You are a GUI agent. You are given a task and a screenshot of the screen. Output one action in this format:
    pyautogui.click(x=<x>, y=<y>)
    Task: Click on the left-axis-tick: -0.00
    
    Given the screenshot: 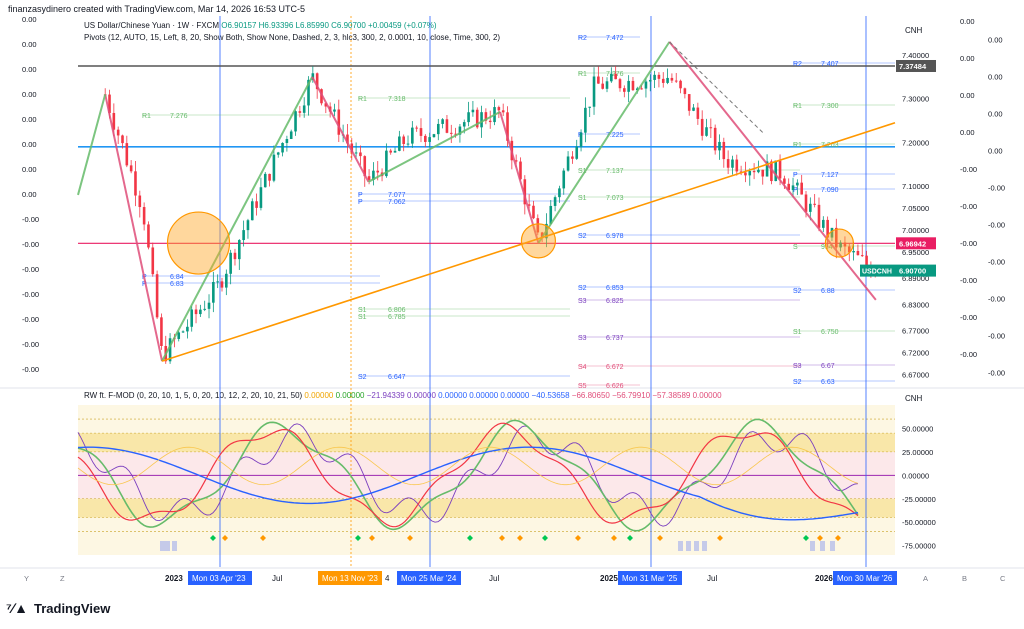 What is the action you would take?
    pyautogui.click(x=30, y=344)
    